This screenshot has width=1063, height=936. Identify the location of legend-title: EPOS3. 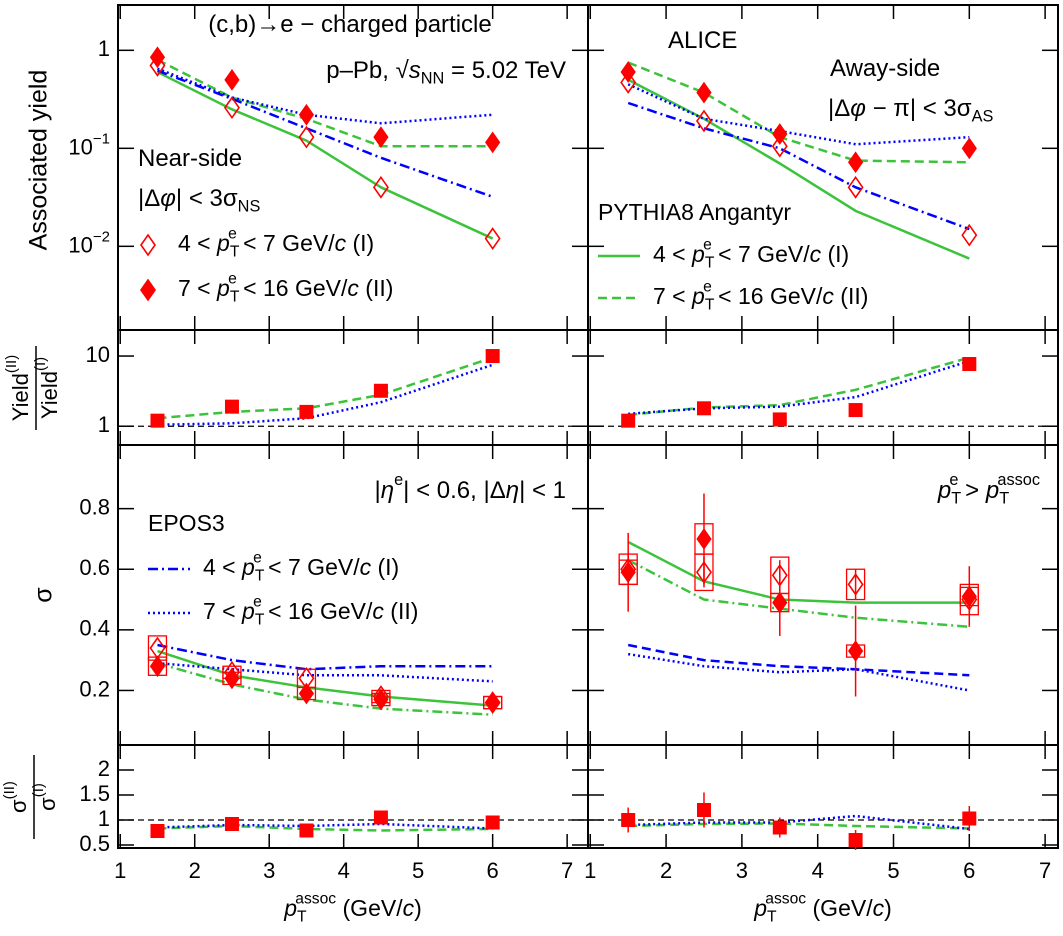
(186, 523).